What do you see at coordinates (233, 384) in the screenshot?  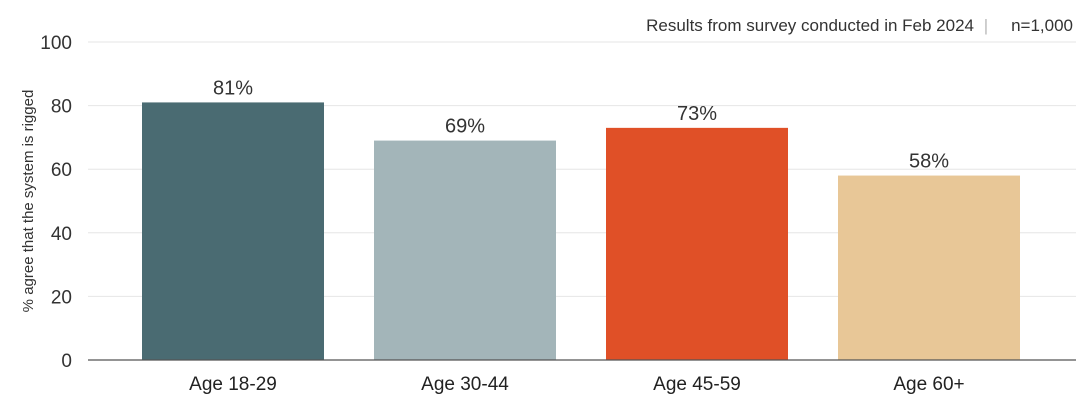 I see `x-tick-label: Age 18-29` at bounding box center [233, 384].